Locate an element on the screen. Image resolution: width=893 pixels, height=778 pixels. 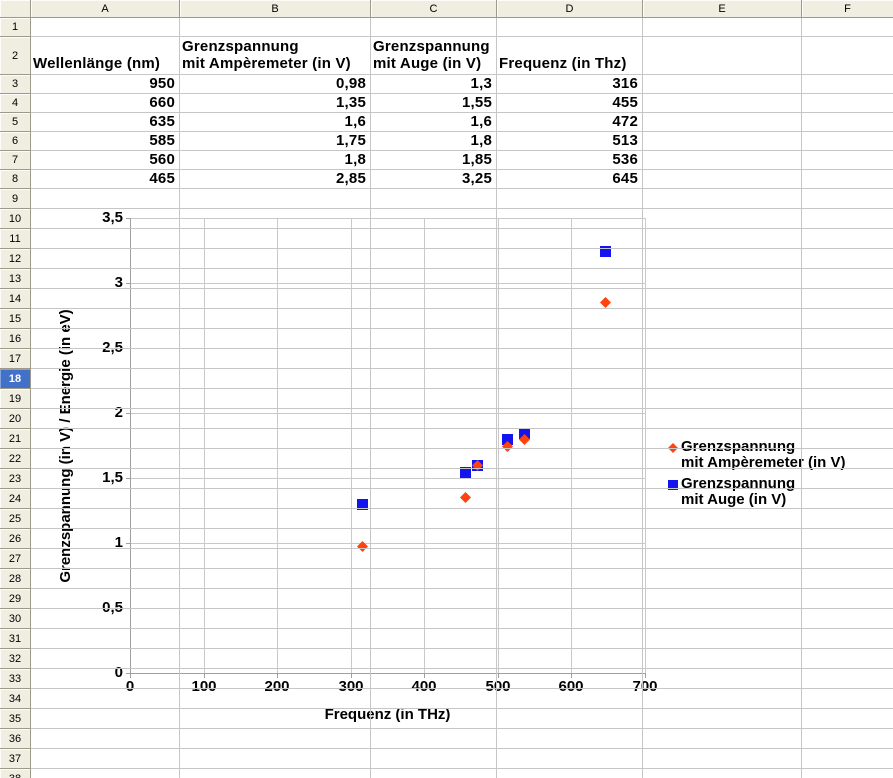
cell-B12 is located at coordinates (275, 259).